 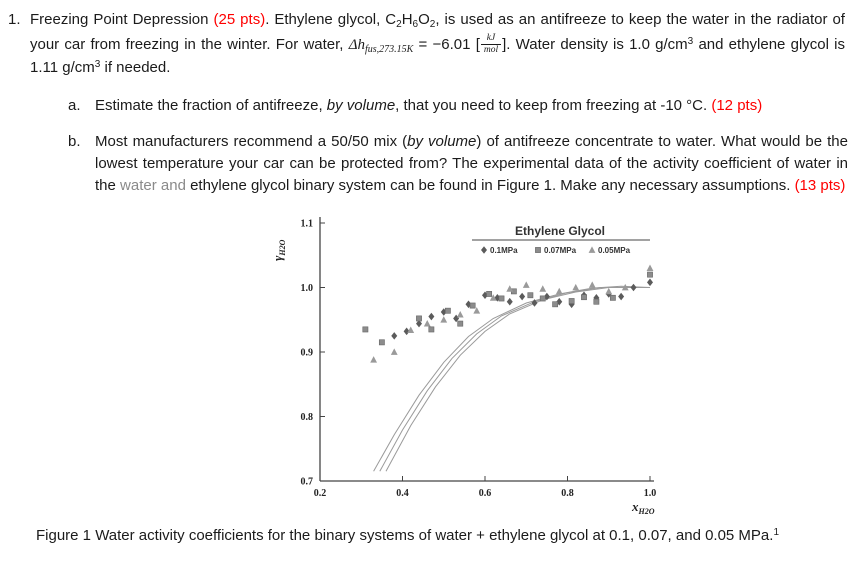 I want to click on text-segment: = −6.01 [, so click(x=446, y=44).